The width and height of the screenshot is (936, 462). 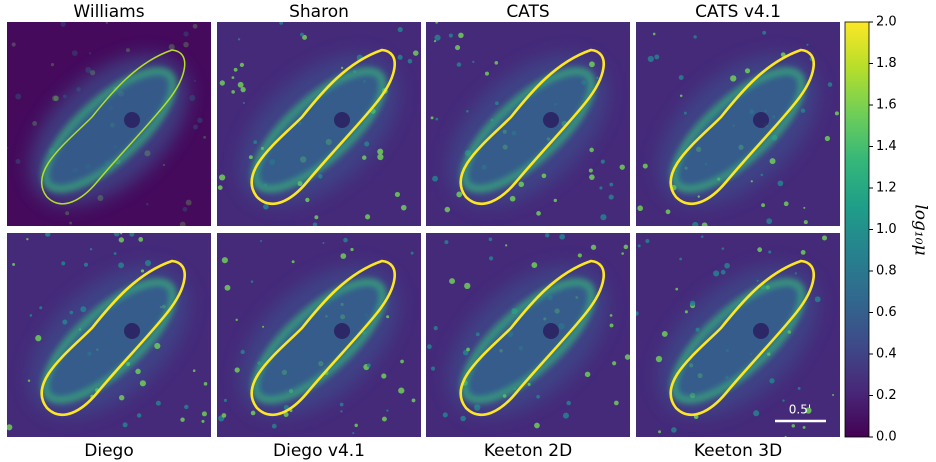 What do you see at coordinates (886, 188) in the screenshot?
I see `colorbar-tick-label: 1.2` at bounding box center [886, 188].